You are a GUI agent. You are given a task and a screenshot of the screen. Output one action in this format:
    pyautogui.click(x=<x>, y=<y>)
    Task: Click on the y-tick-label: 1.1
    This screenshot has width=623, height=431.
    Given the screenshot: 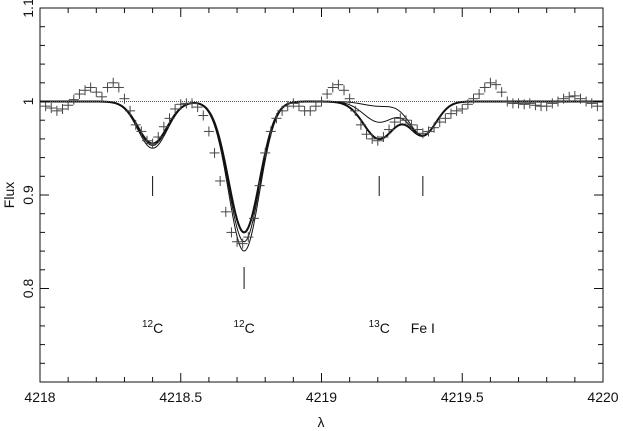 What is the action you would take?
    pyautogui.click(x=28, y=9)
    